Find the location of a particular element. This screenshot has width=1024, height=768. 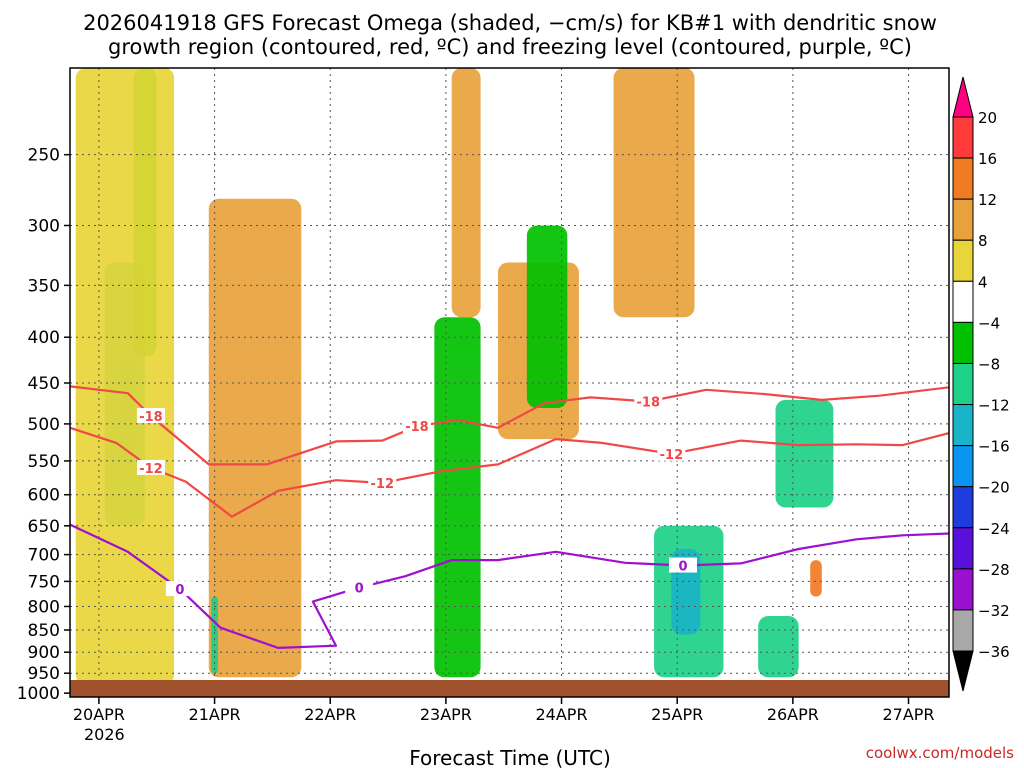

y-tick-label-450: 450 is located at coordinates (44, 384).